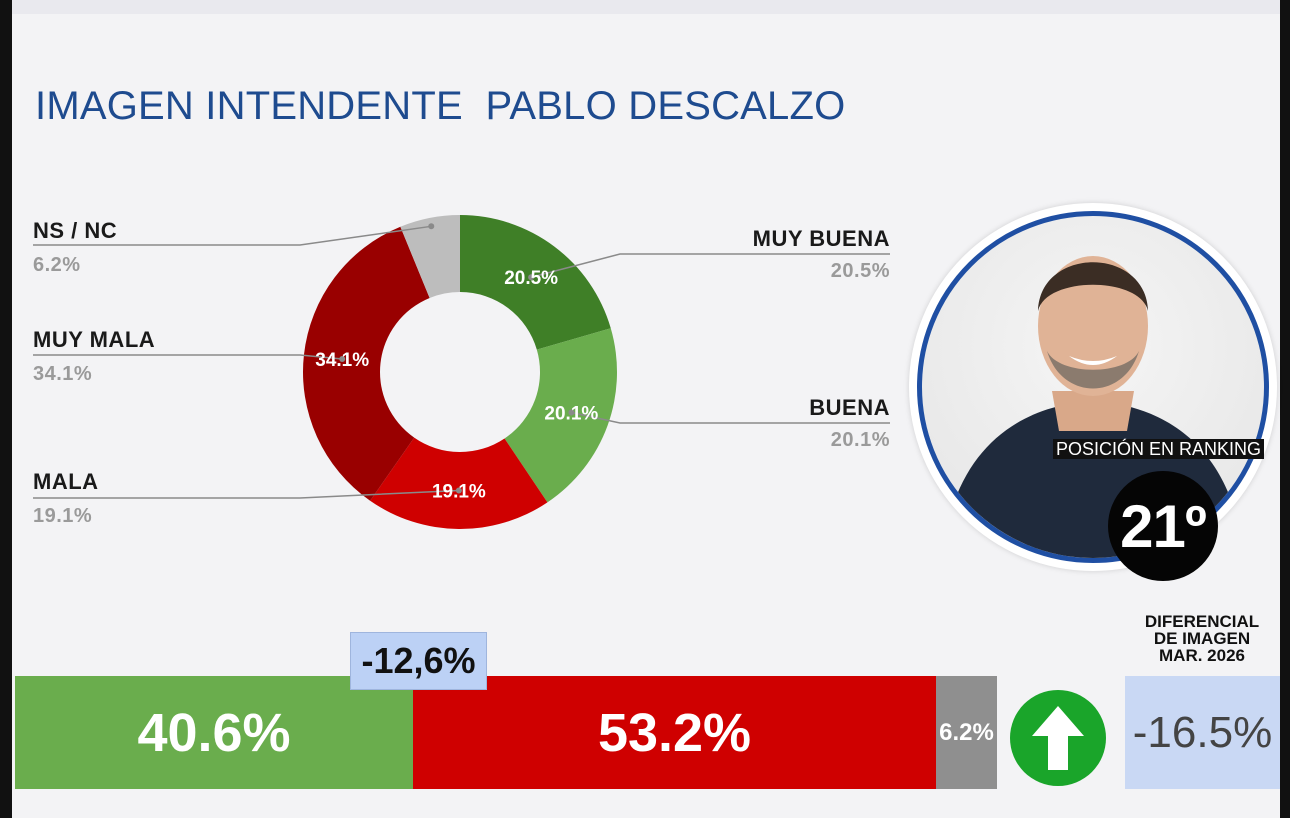 The image size is (1290, 818). I want to click on up-arrow-icon, so click(1058, 738).